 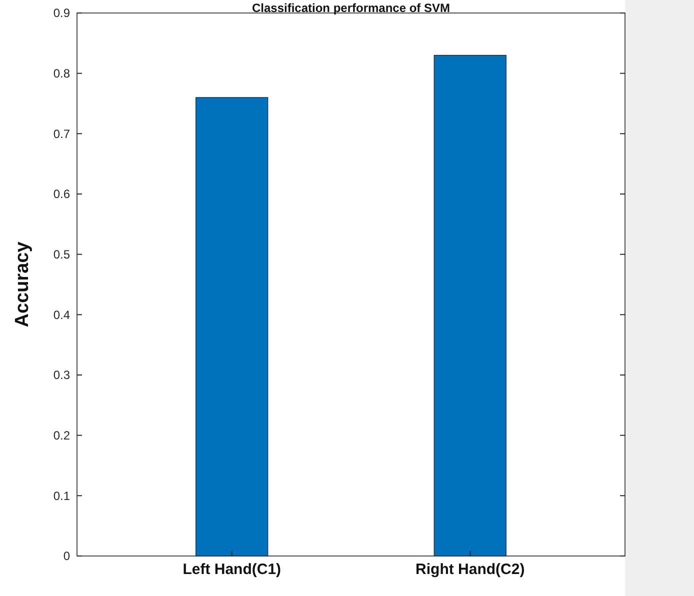 What do you see at coordinates (61, 315) in the screenshot?
I see `y-tick-label: 0.4` at bounding box center [61, 315].